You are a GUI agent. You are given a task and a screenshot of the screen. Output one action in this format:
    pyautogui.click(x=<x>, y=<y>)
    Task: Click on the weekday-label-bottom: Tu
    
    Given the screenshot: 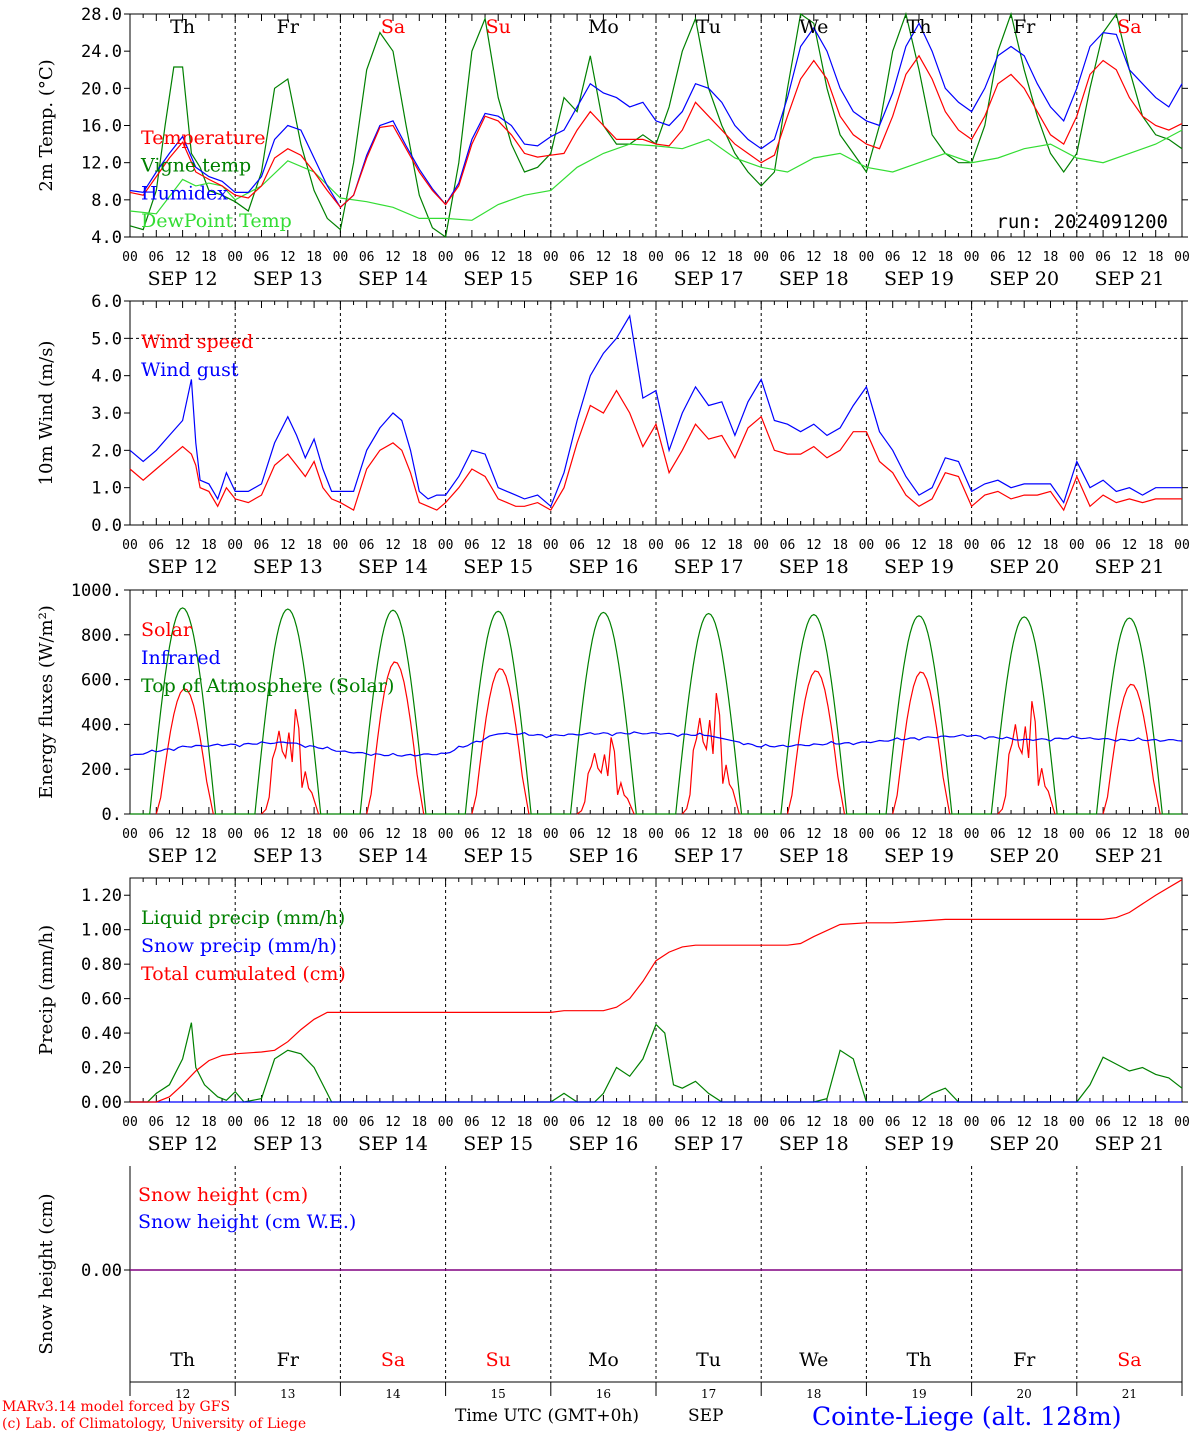 What is the action you would take?
    pyautogui.click(x=708, y=1360)
    